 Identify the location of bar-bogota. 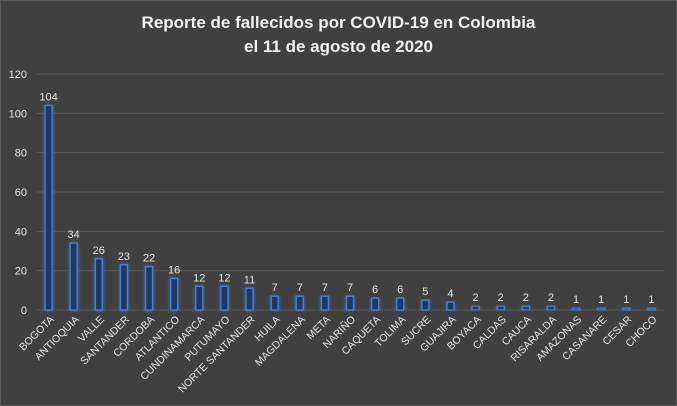
(48, 207).